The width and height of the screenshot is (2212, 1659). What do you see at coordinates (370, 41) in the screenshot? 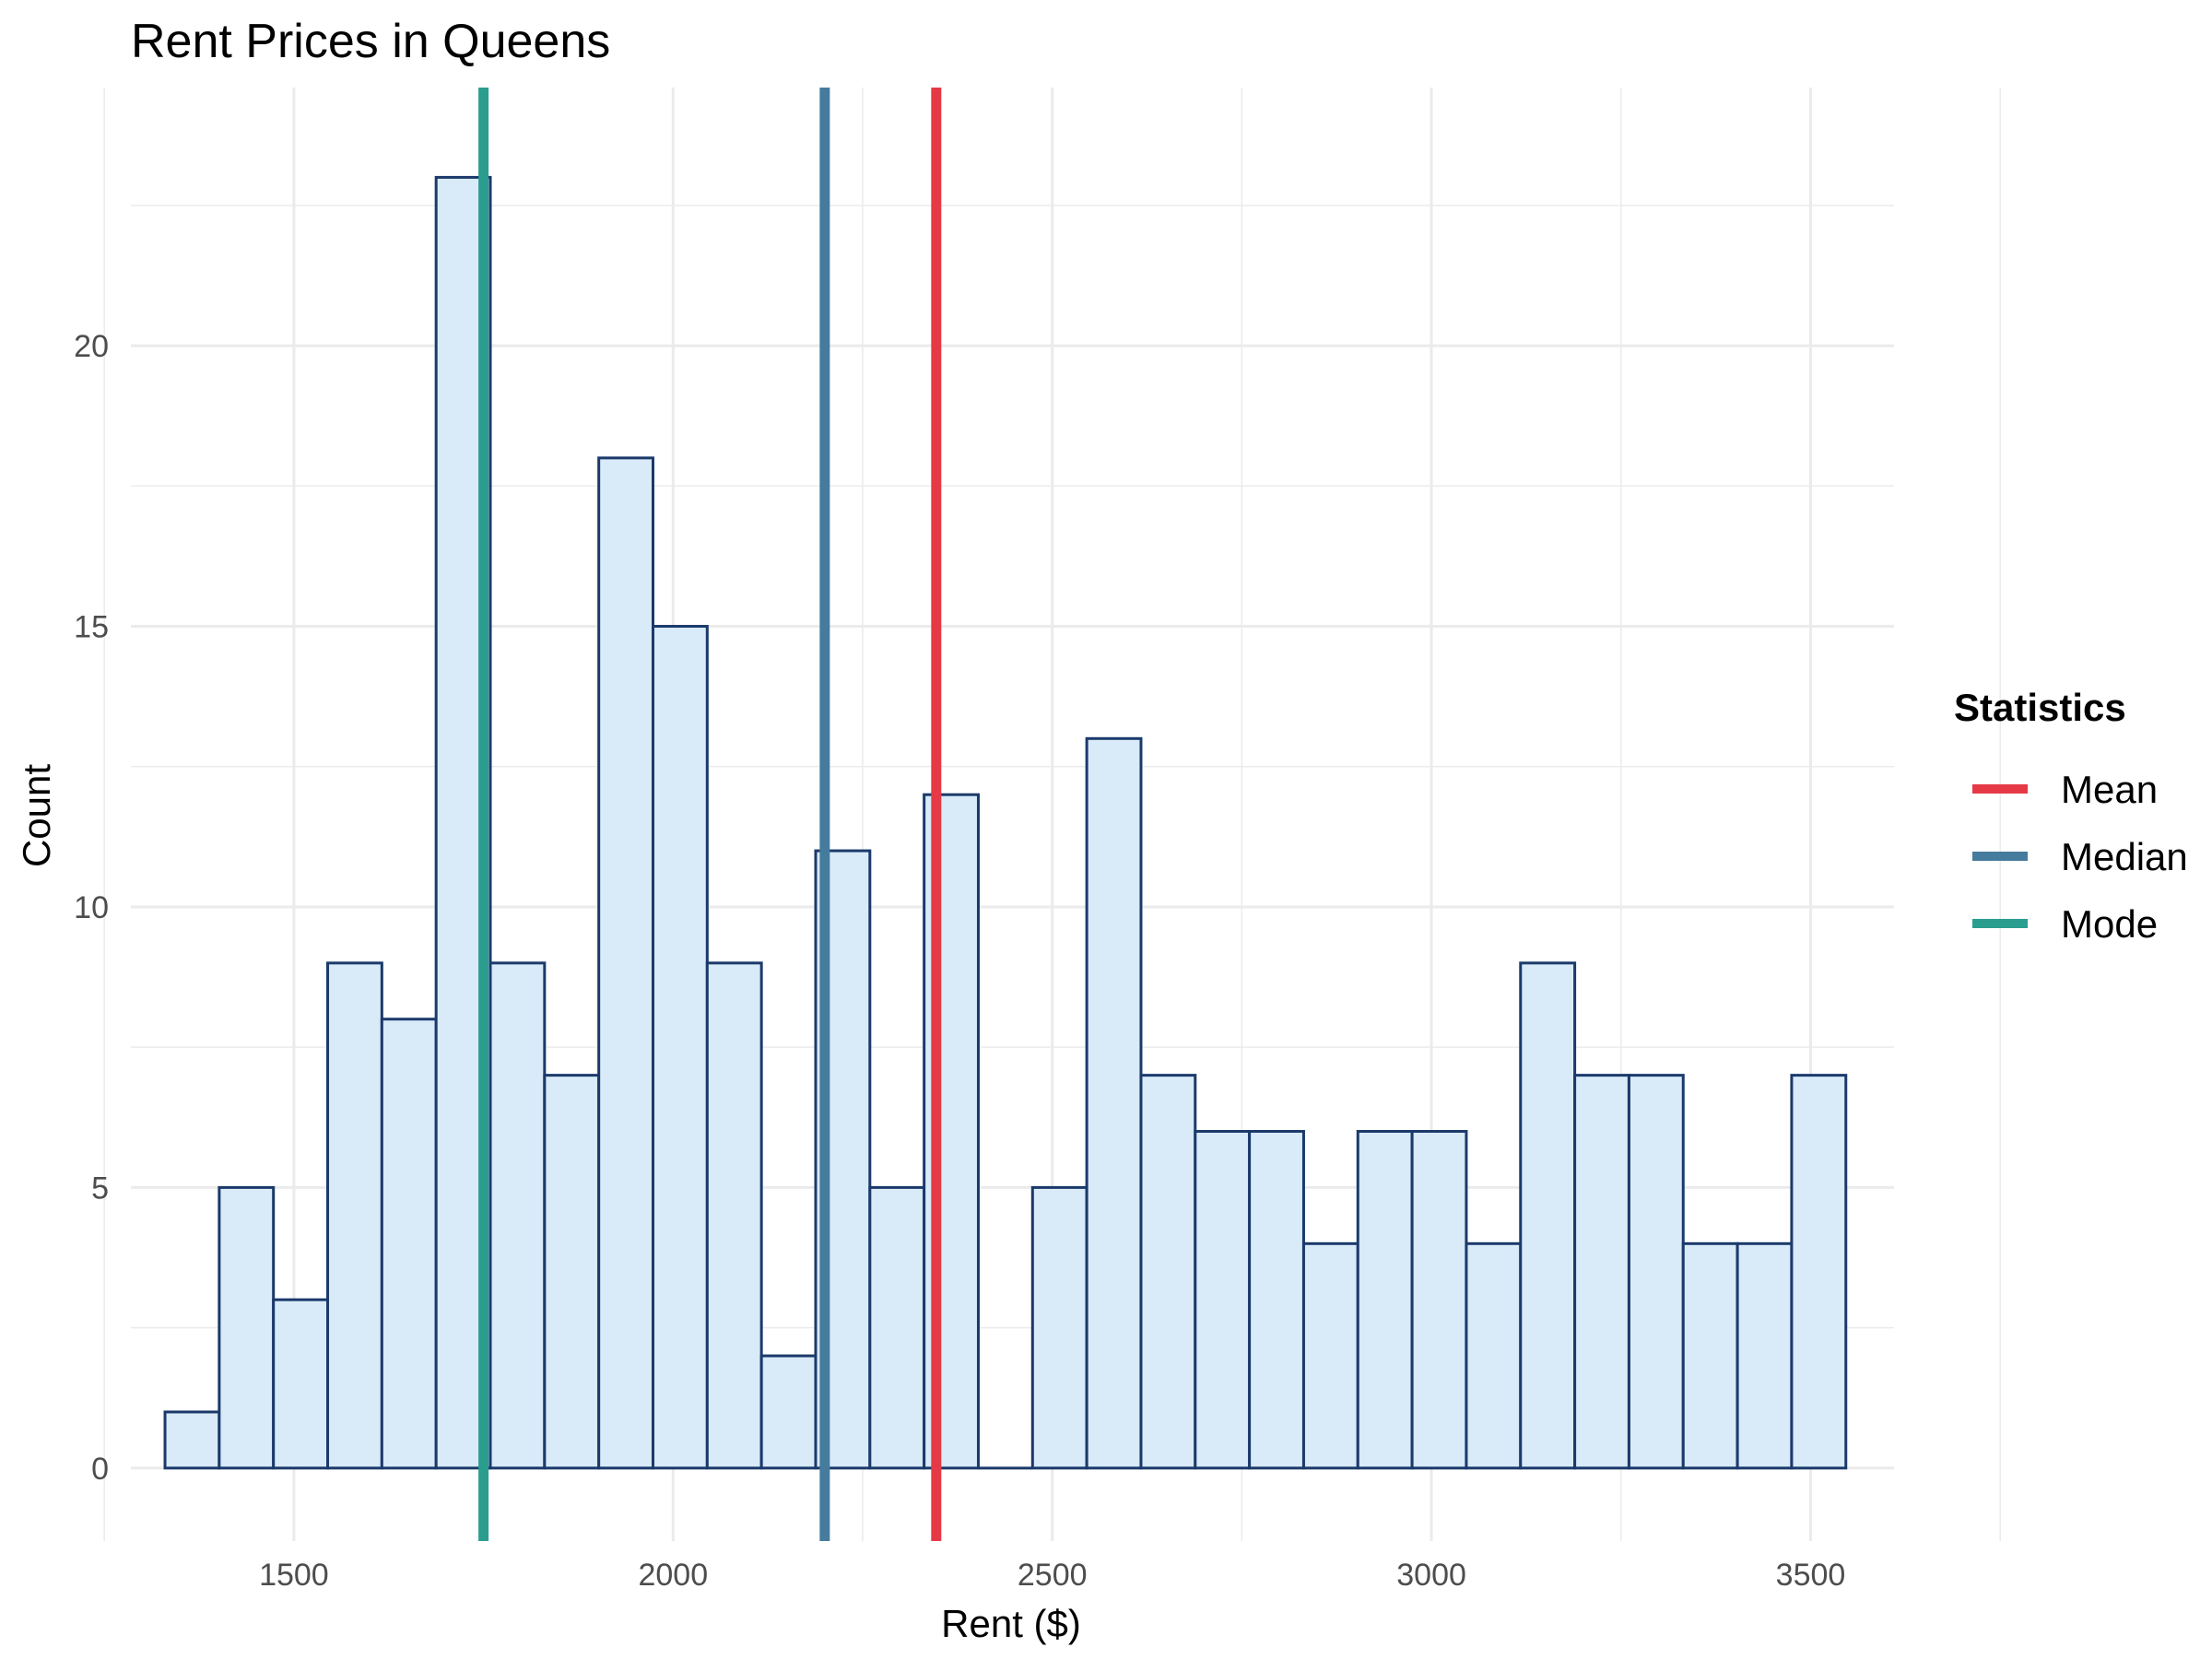
I see `chart-title: Rent Prices in Queens` at bounding box center [370, 41].